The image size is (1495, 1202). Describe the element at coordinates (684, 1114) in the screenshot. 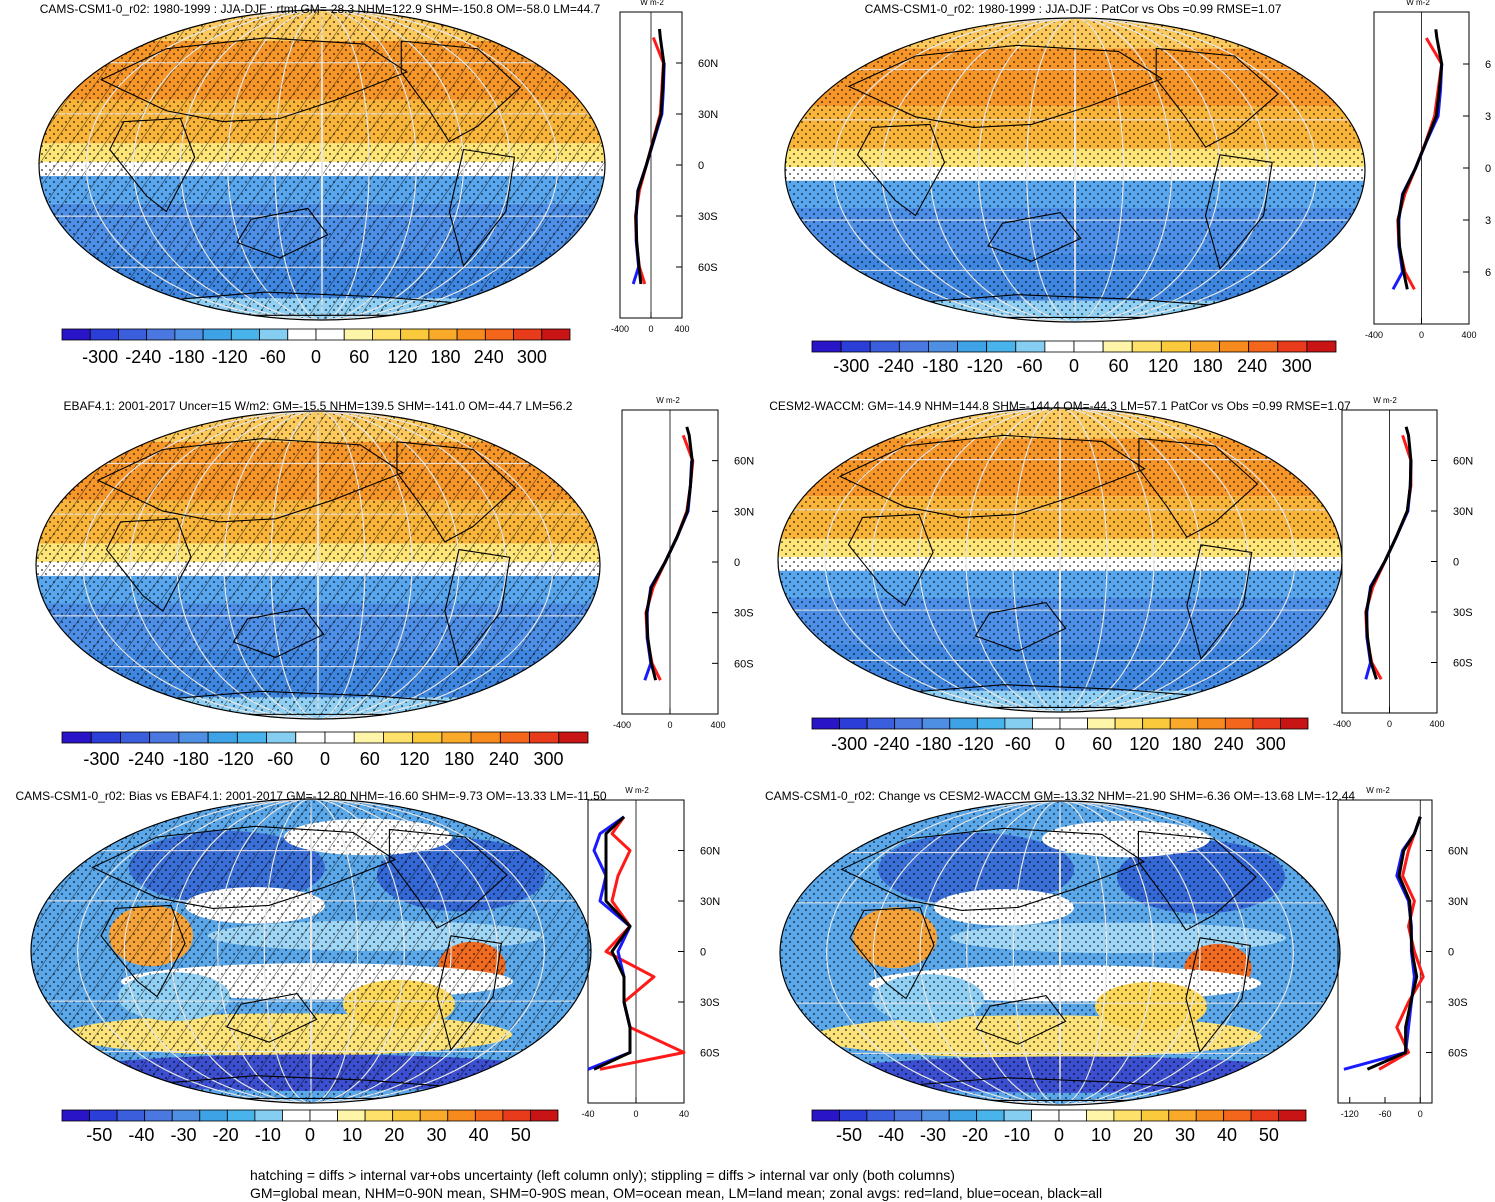

I see `x-tick-label: 40` at that location.